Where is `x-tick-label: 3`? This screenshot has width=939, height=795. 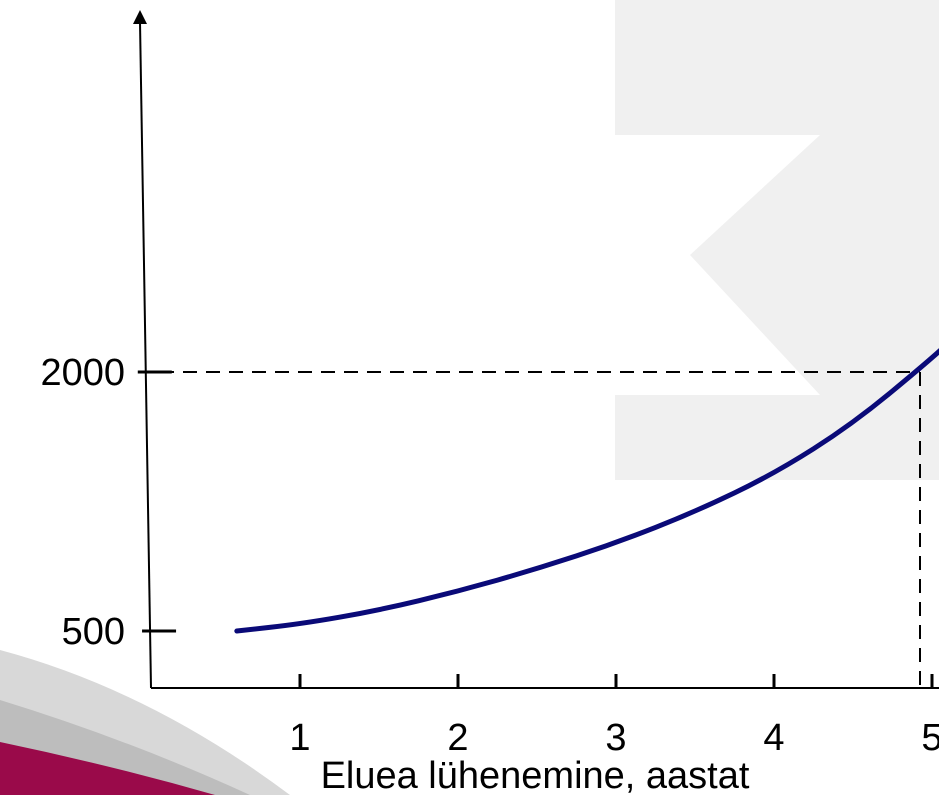 x-tick-label: 3 is located at coordinates (615, 738).